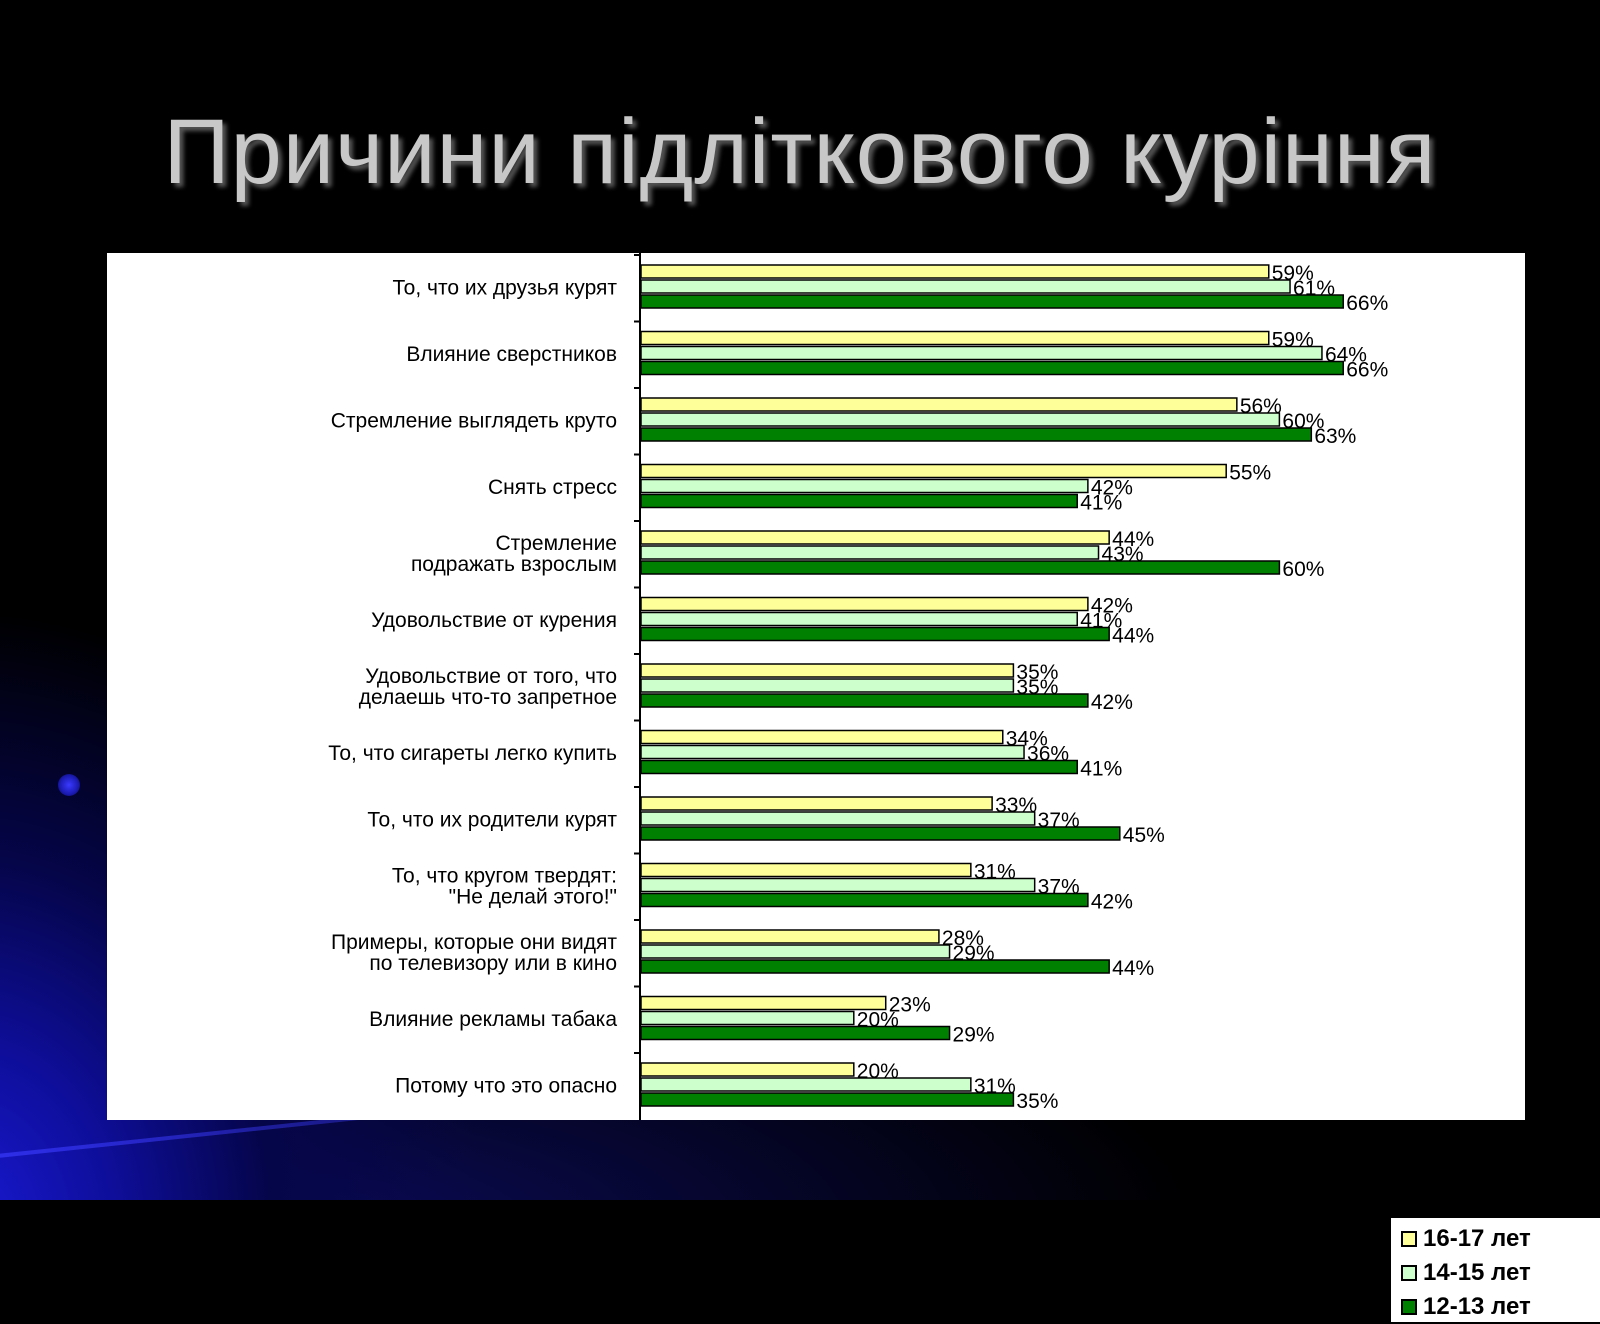 This screenshot has width=1600, height=1324. What do you see at coordinates (1144, 835) in the screenshot?
I see `data-label: 45%` at bounding box center [1144, 835].